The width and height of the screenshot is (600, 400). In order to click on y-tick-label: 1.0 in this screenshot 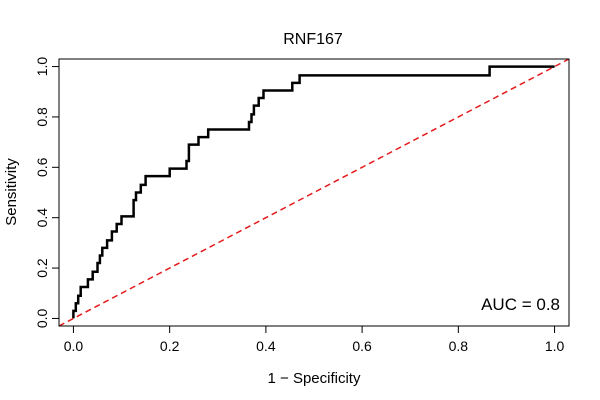, I will do `click(42, 67)`.